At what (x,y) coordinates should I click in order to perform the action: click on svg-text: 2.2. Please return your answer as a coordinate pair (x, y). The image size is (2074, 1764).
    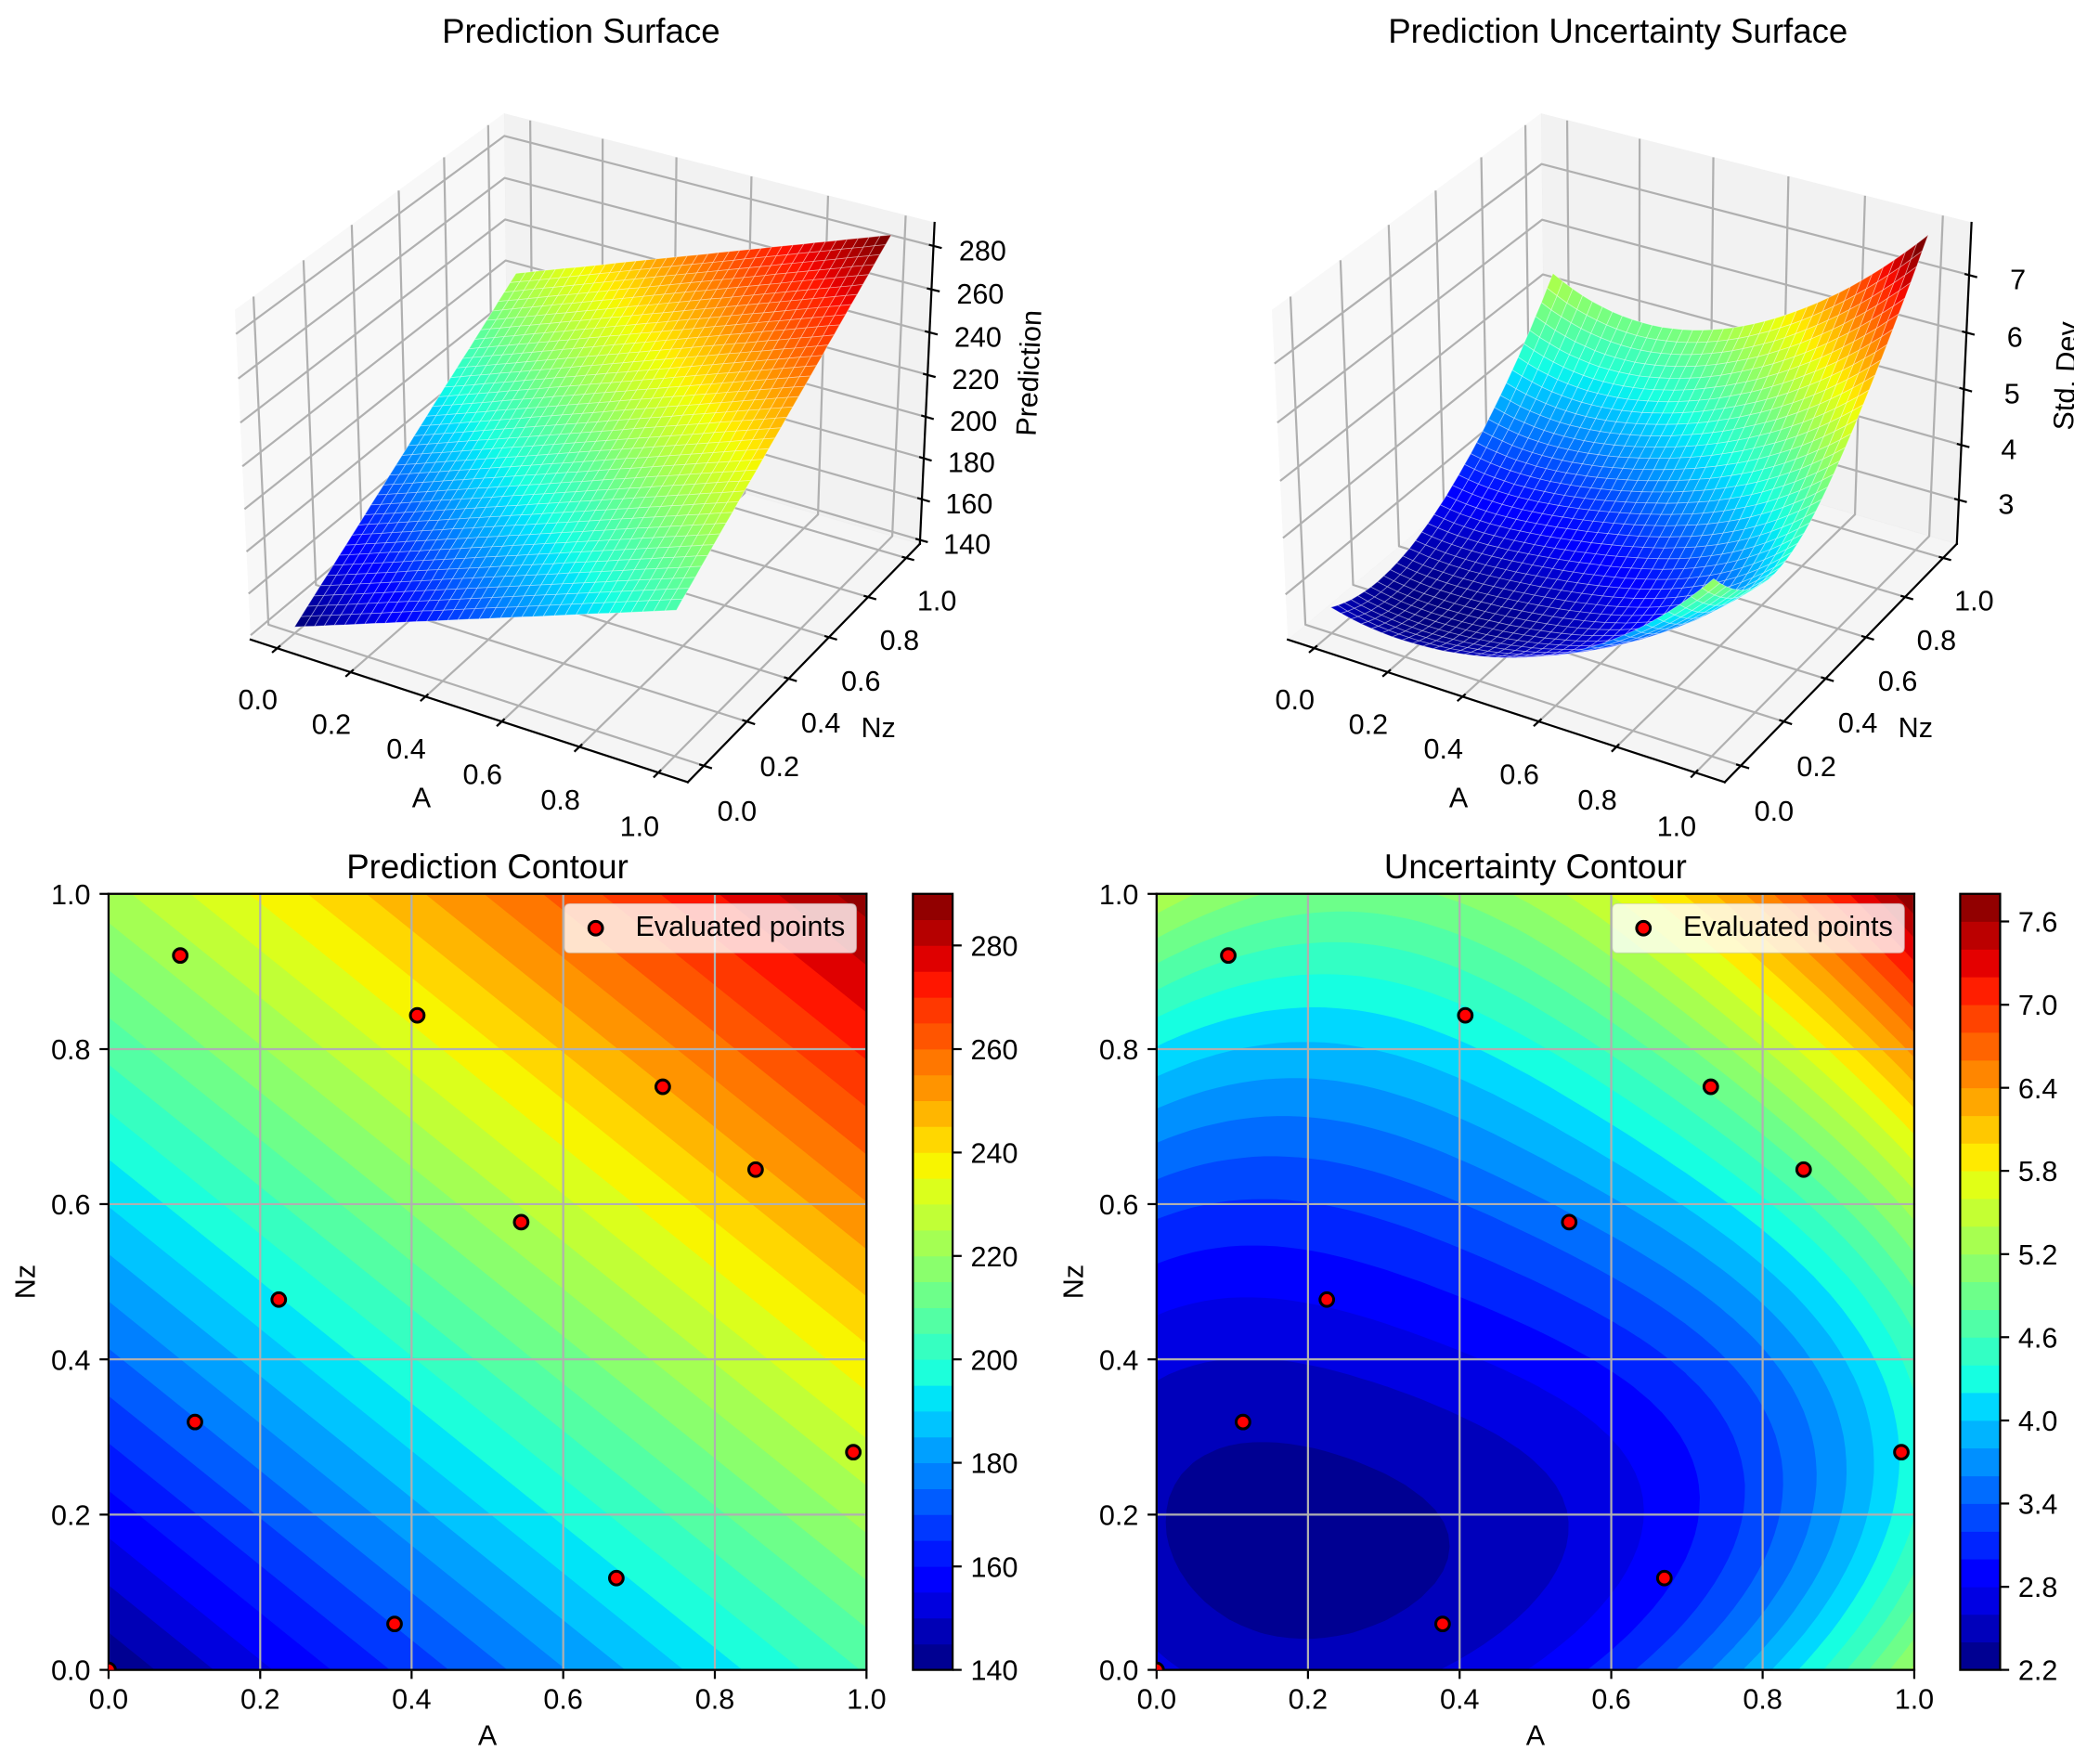
    Looking at the image, I should click on (2037, 1671).